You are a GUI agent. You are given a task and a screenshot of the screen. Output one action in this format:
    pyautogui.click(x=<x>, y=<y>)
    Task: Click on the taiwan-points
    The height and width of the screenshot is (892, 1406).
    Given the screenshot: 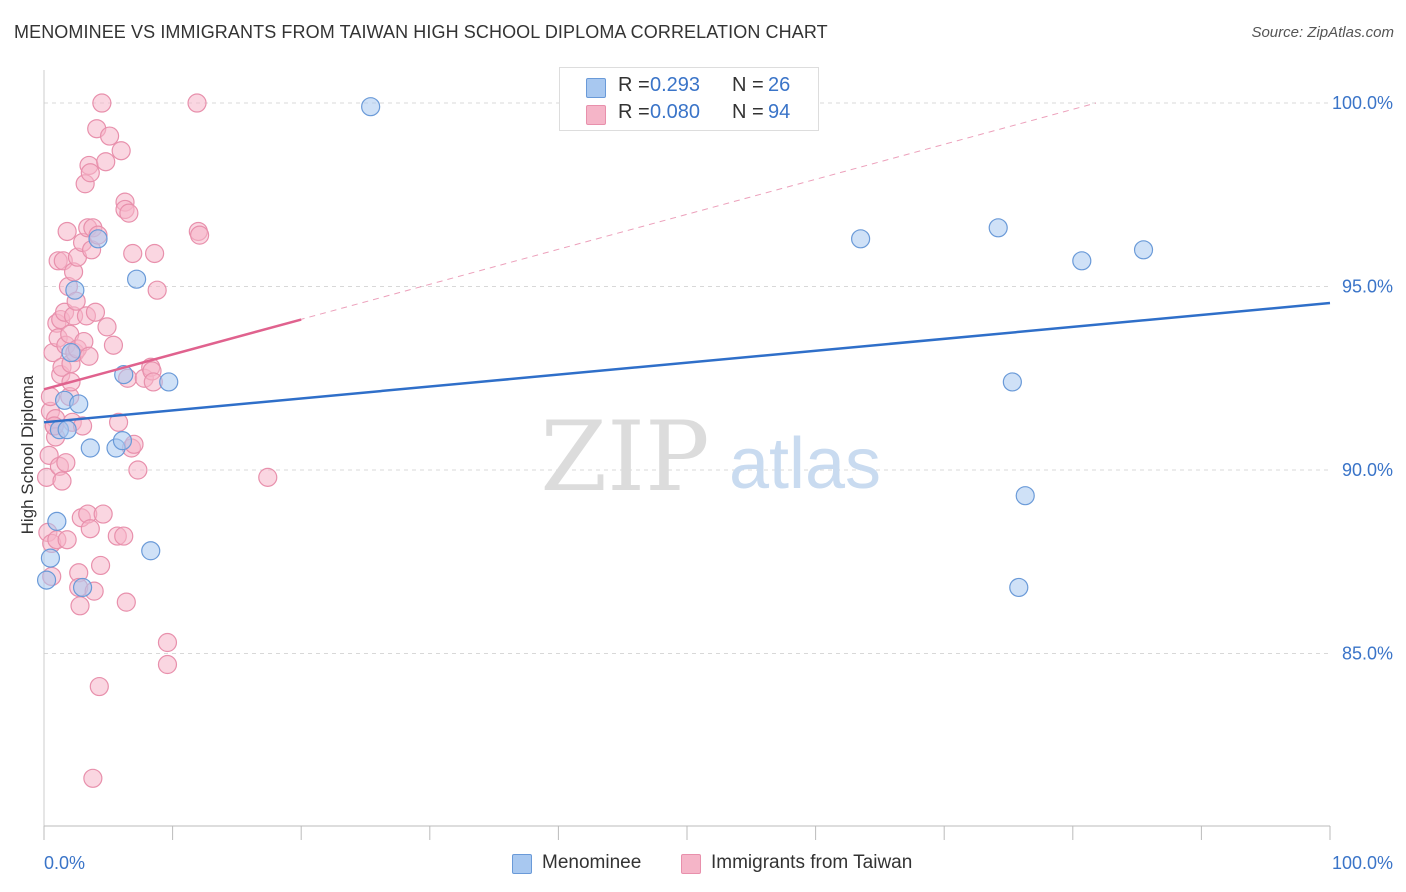 What is the action you would take?
    pyautogui.click(x=157, y=440)
    